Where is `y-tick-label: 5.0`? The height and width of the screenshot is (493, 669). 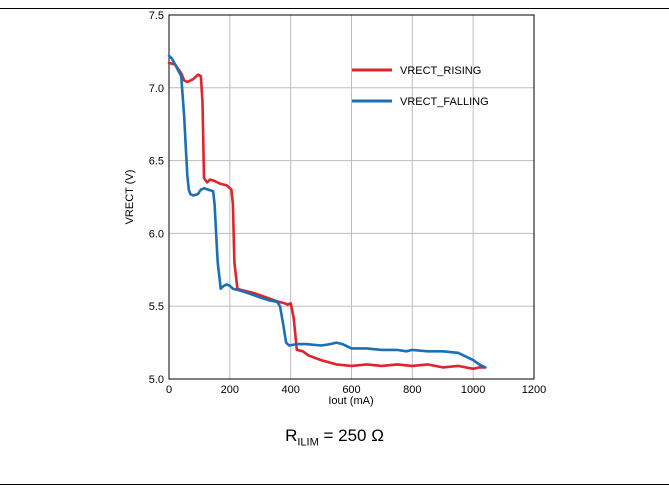
y-tick-label: 5.0 is located at coordinates (156, 380).